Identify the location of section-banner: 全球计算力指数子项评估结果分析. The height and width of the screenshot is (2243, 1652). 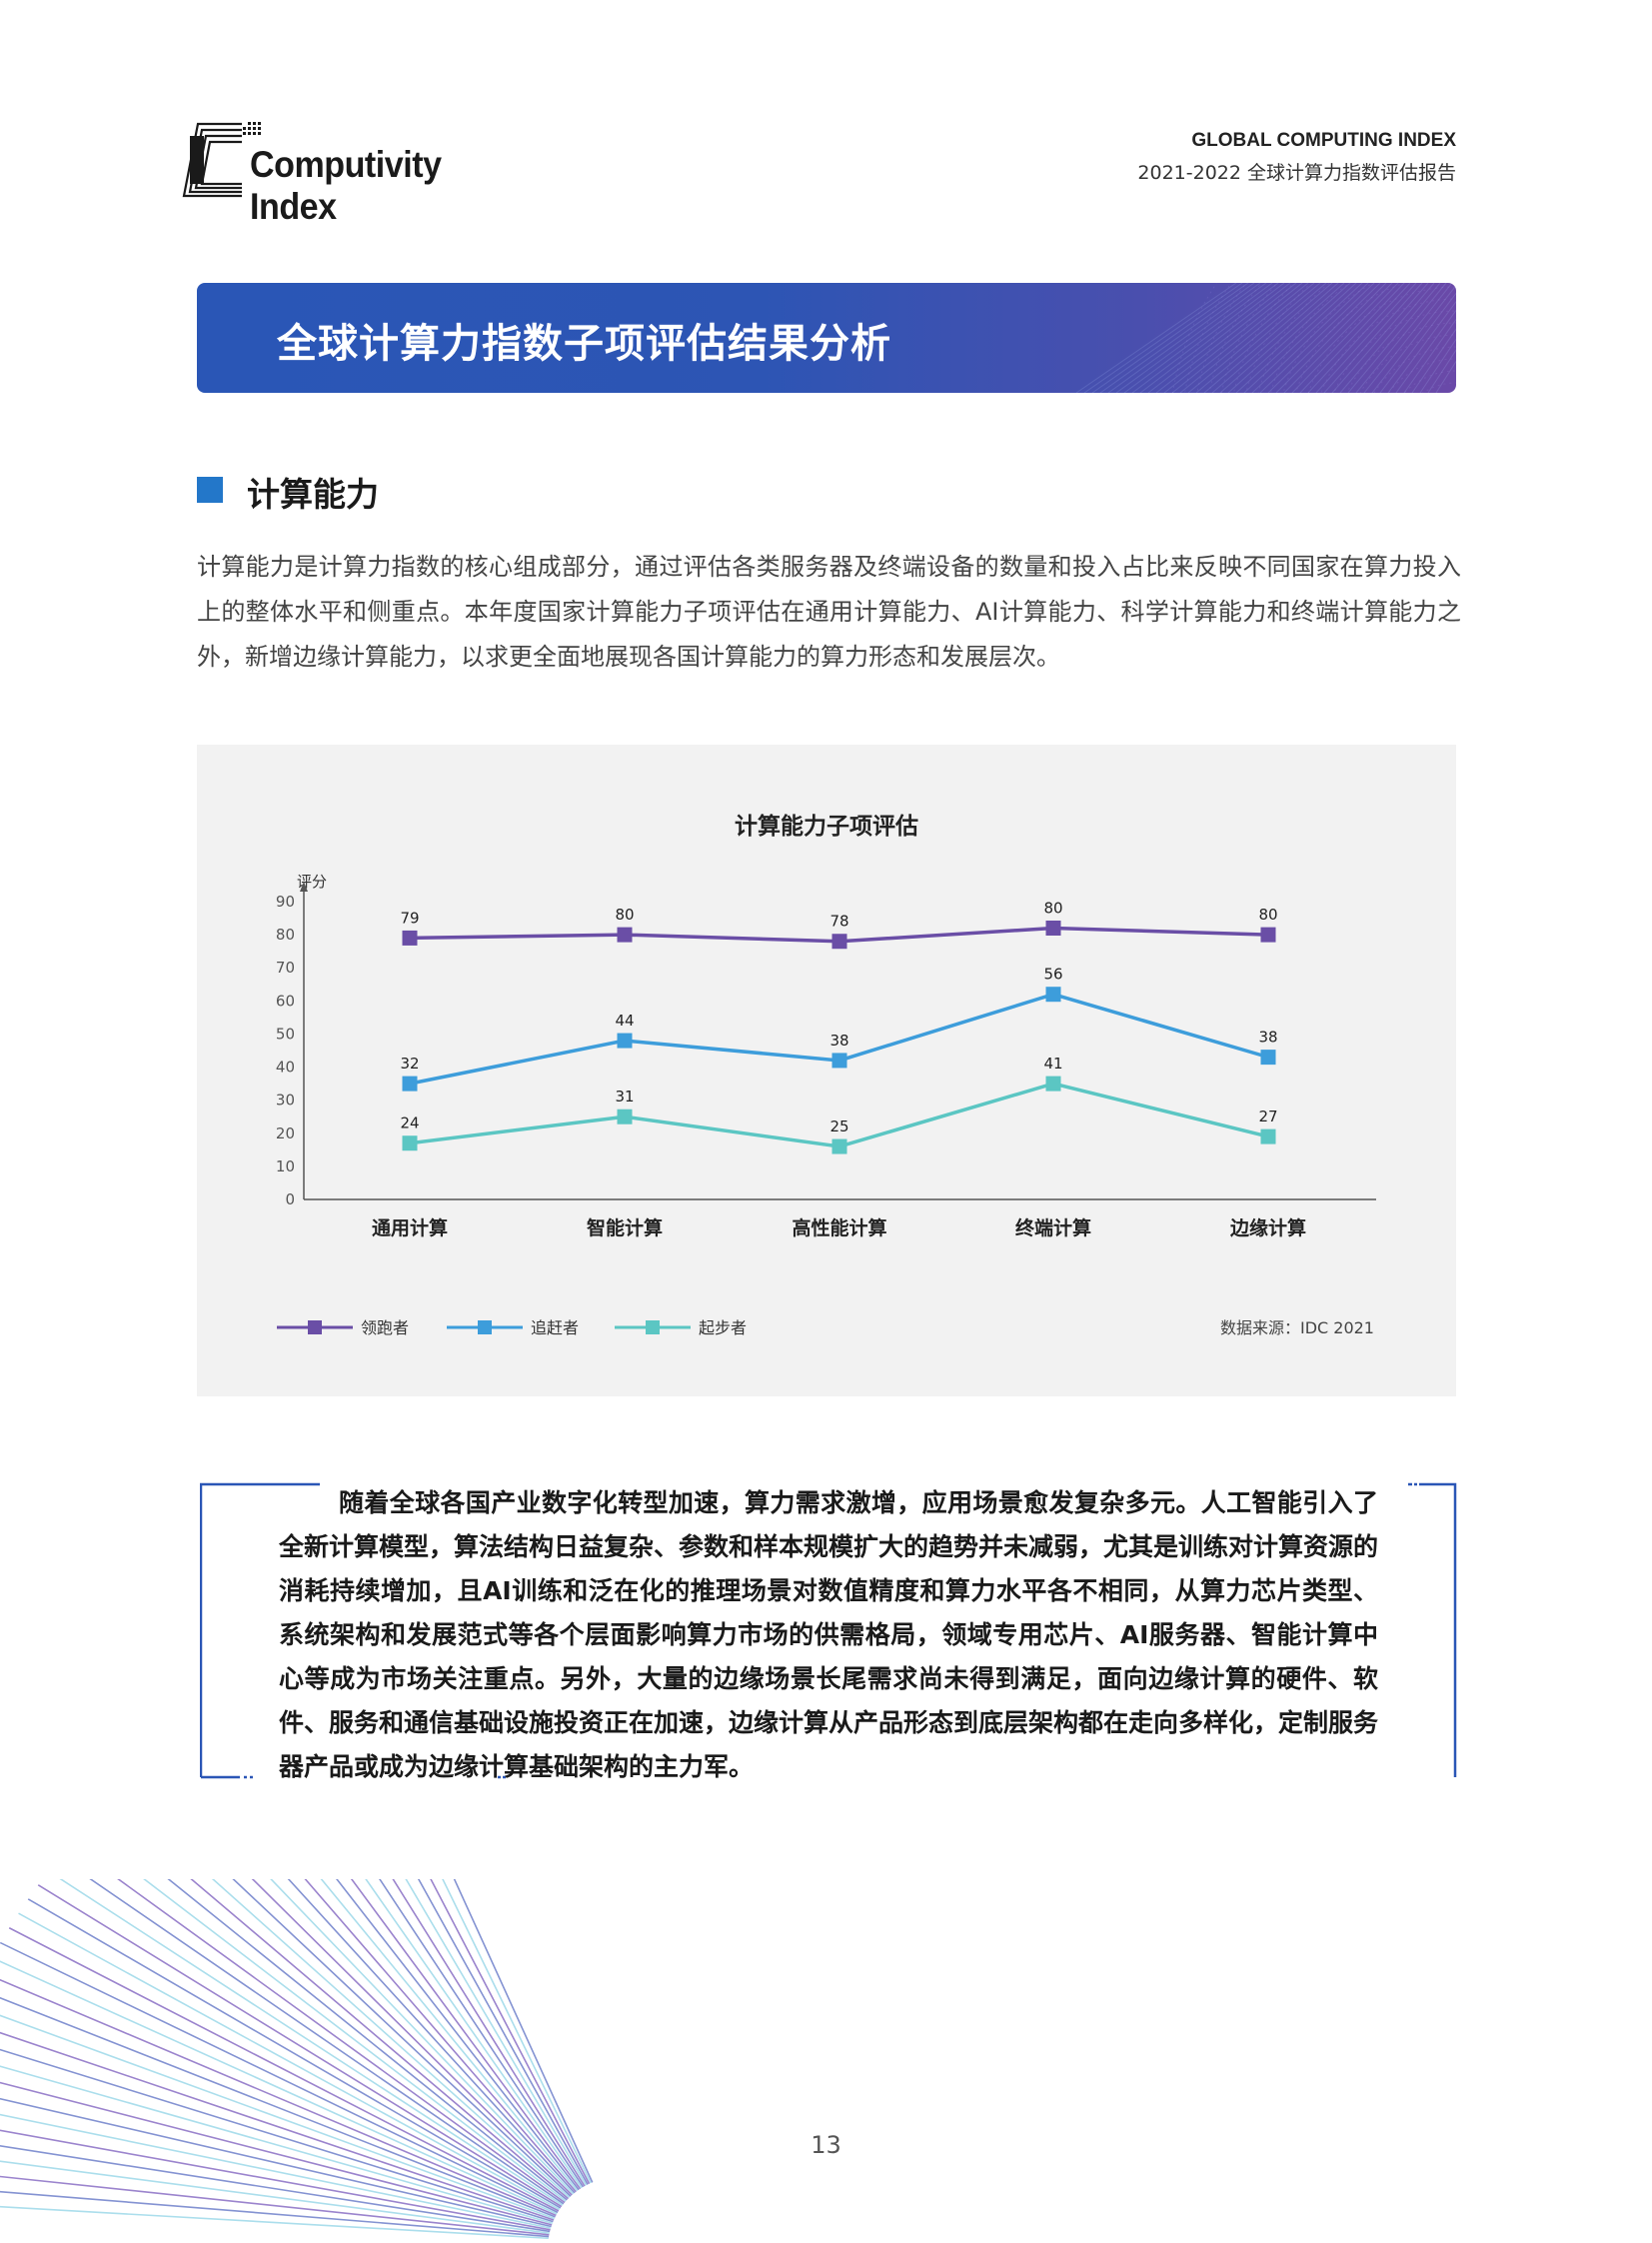
(826, 338).